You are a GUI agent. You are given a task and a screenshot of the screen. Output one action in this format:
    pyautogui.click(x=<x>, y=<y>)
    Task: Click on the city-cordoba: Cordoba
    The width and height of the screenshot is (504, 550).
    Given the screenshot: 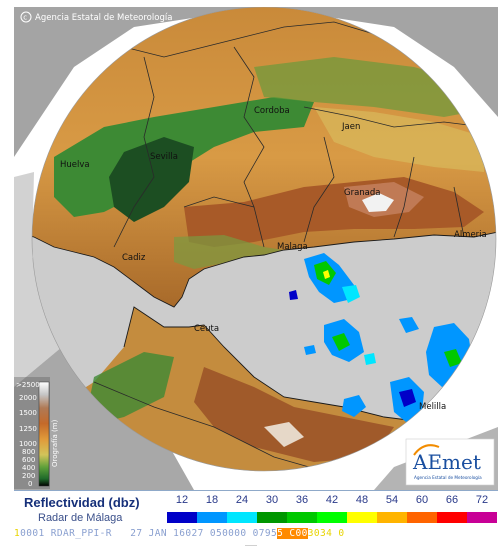 What is the action you would take?
    pyautogui.click(x=272, y=111)
    